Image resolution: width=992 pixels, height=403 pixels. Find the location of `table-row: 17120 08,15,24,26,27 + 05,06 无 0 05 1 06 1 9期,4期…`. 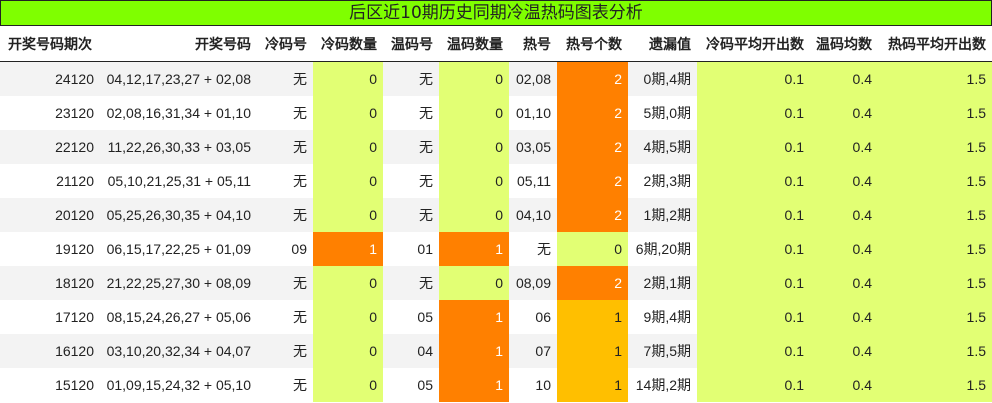

table-row: 17120 08,15,24,26,27 + 05,06 无 0 05 1 06 1 9期,4期… is located at coordinates (496, 317).